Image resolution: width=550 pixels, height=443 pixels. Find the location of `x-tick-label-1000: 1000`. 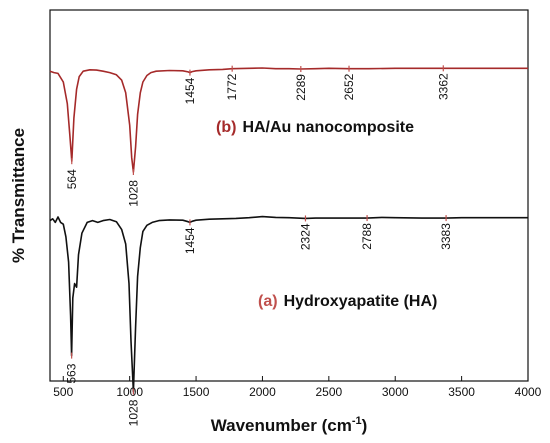

x-tick-label-1000: 1000 is located at coordinates (129, 392).